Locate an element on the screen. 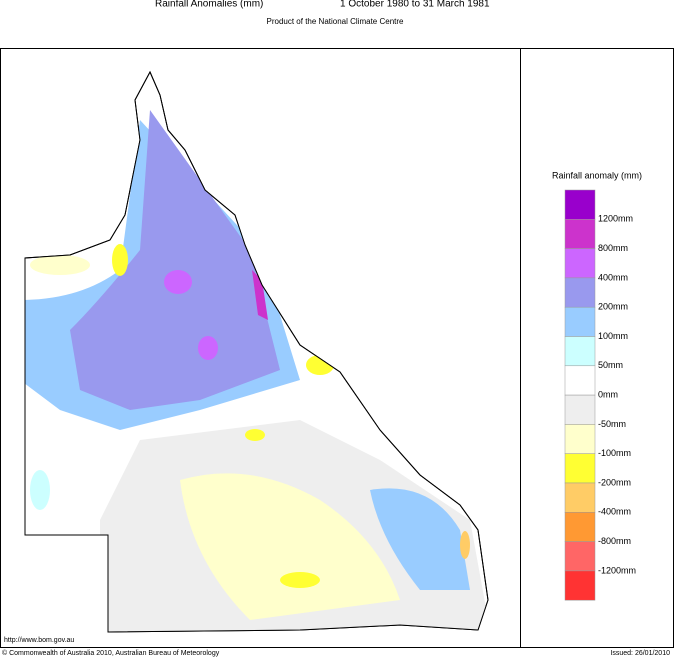 The image size is (674, 663). legend-label: -100mm is located at coordinates (614, 453).